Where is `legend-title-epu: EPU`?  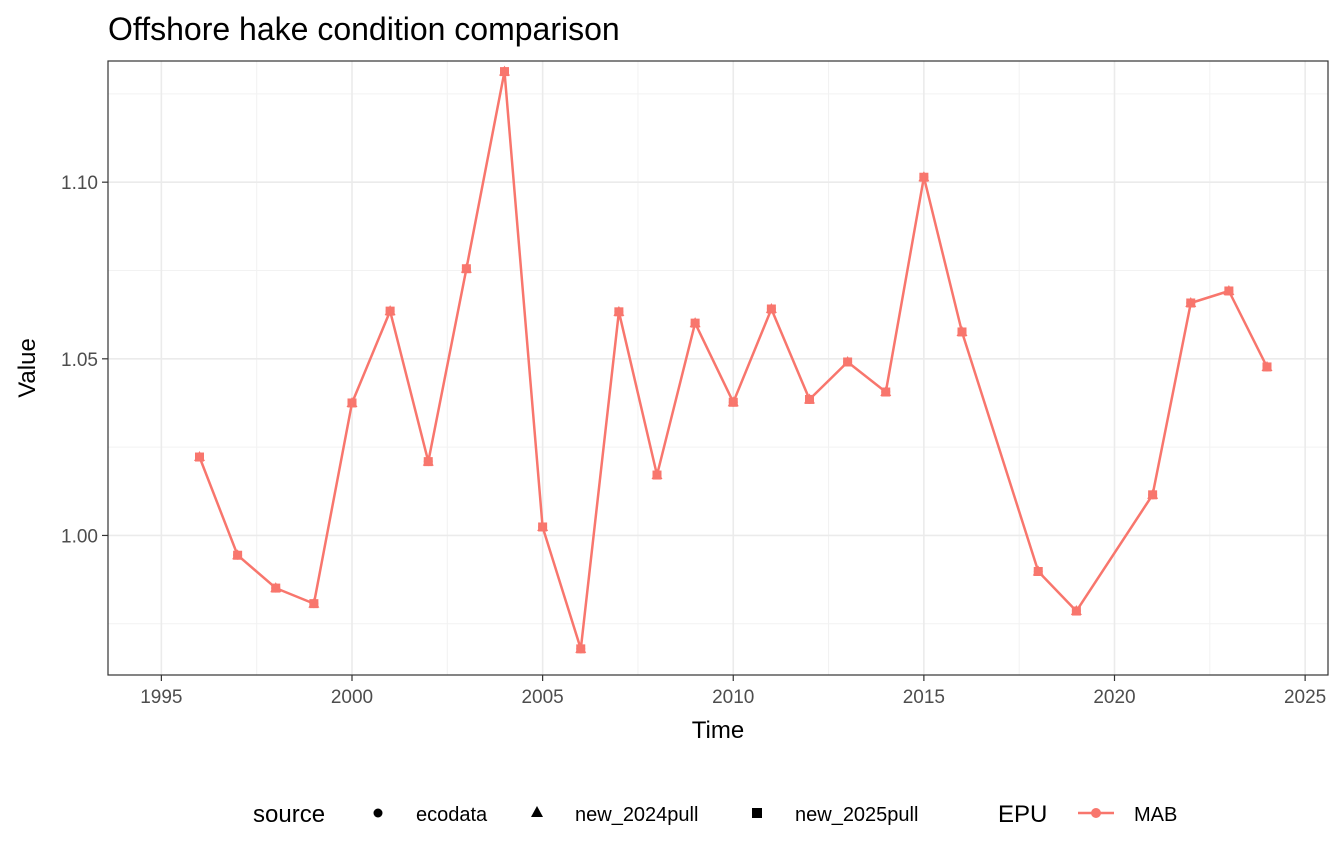
legend-title-epu: EPU is located at coordinates (1022, 814).